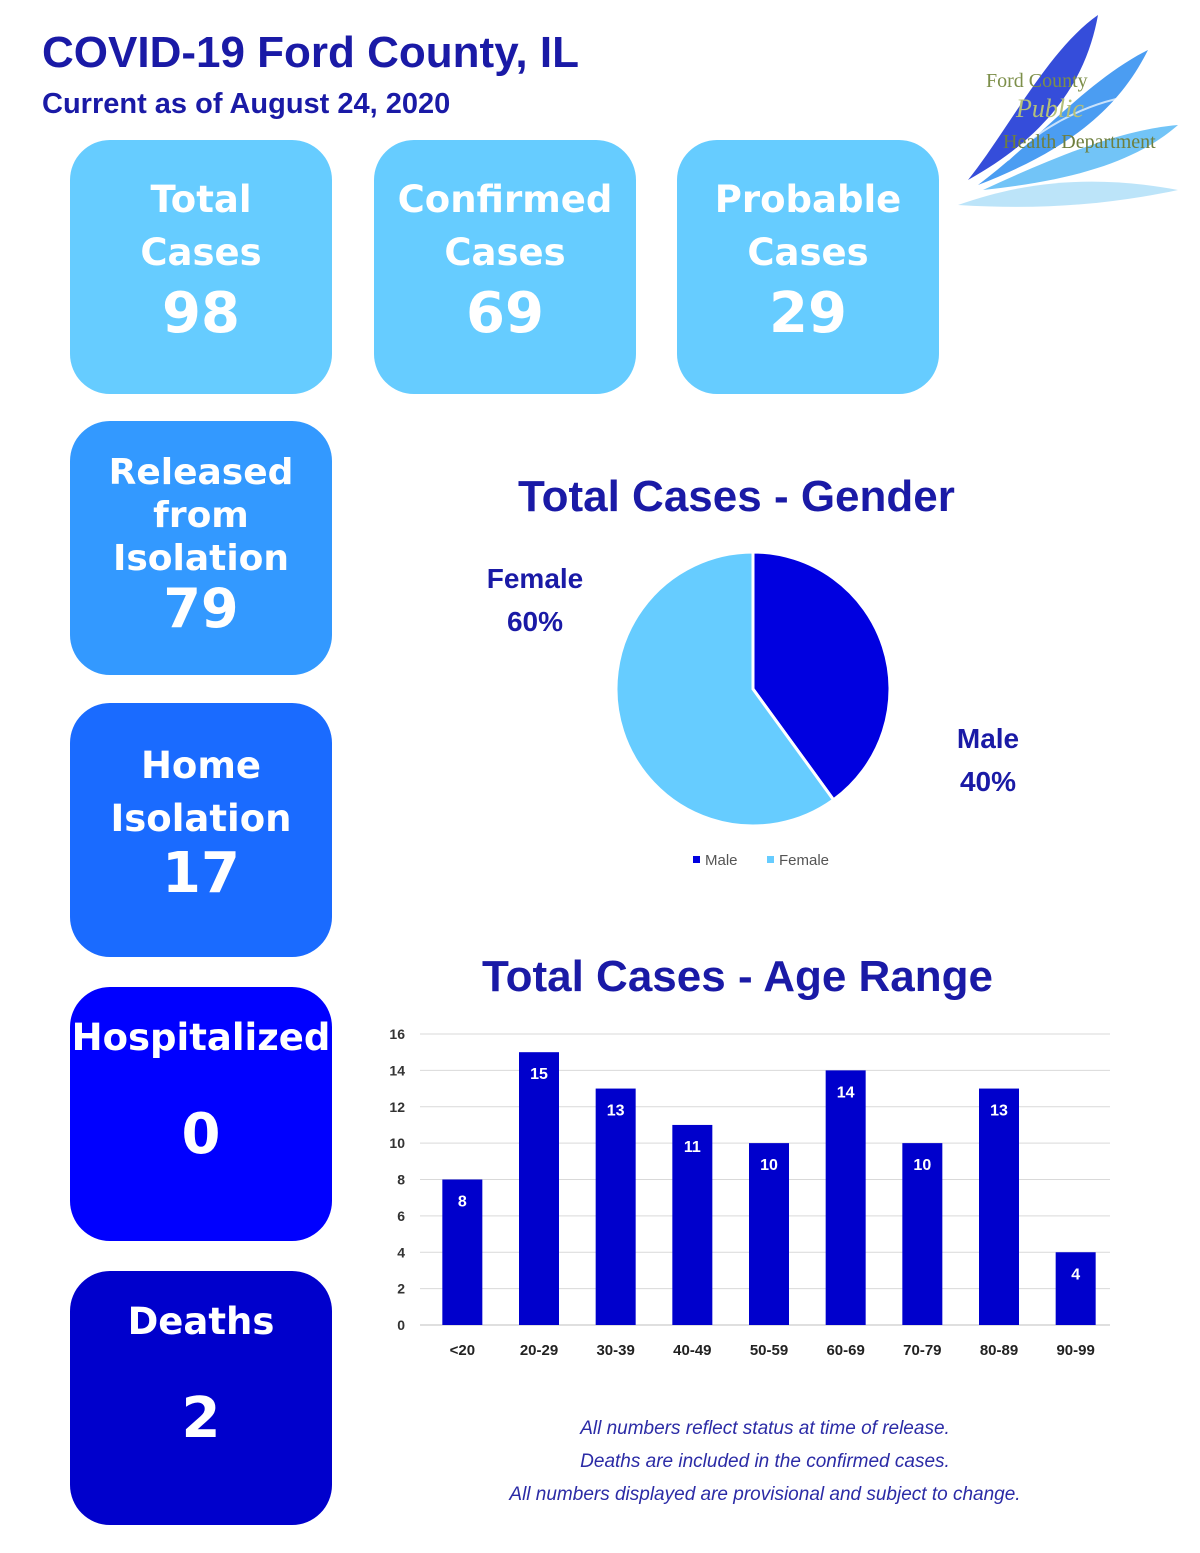  Describe the element at coordinates (201, 252) in the screenshot. I see `total-cases-label-2: Cases` at that location.